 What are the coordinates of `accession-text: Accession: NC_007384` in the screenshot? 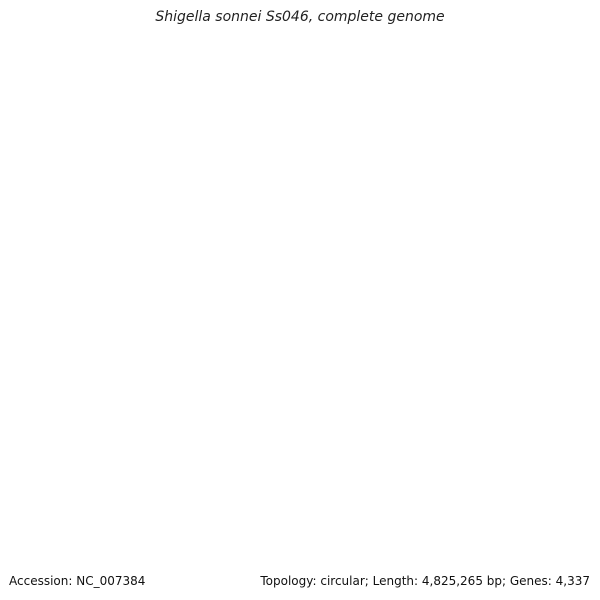 It's located at (77, 581).